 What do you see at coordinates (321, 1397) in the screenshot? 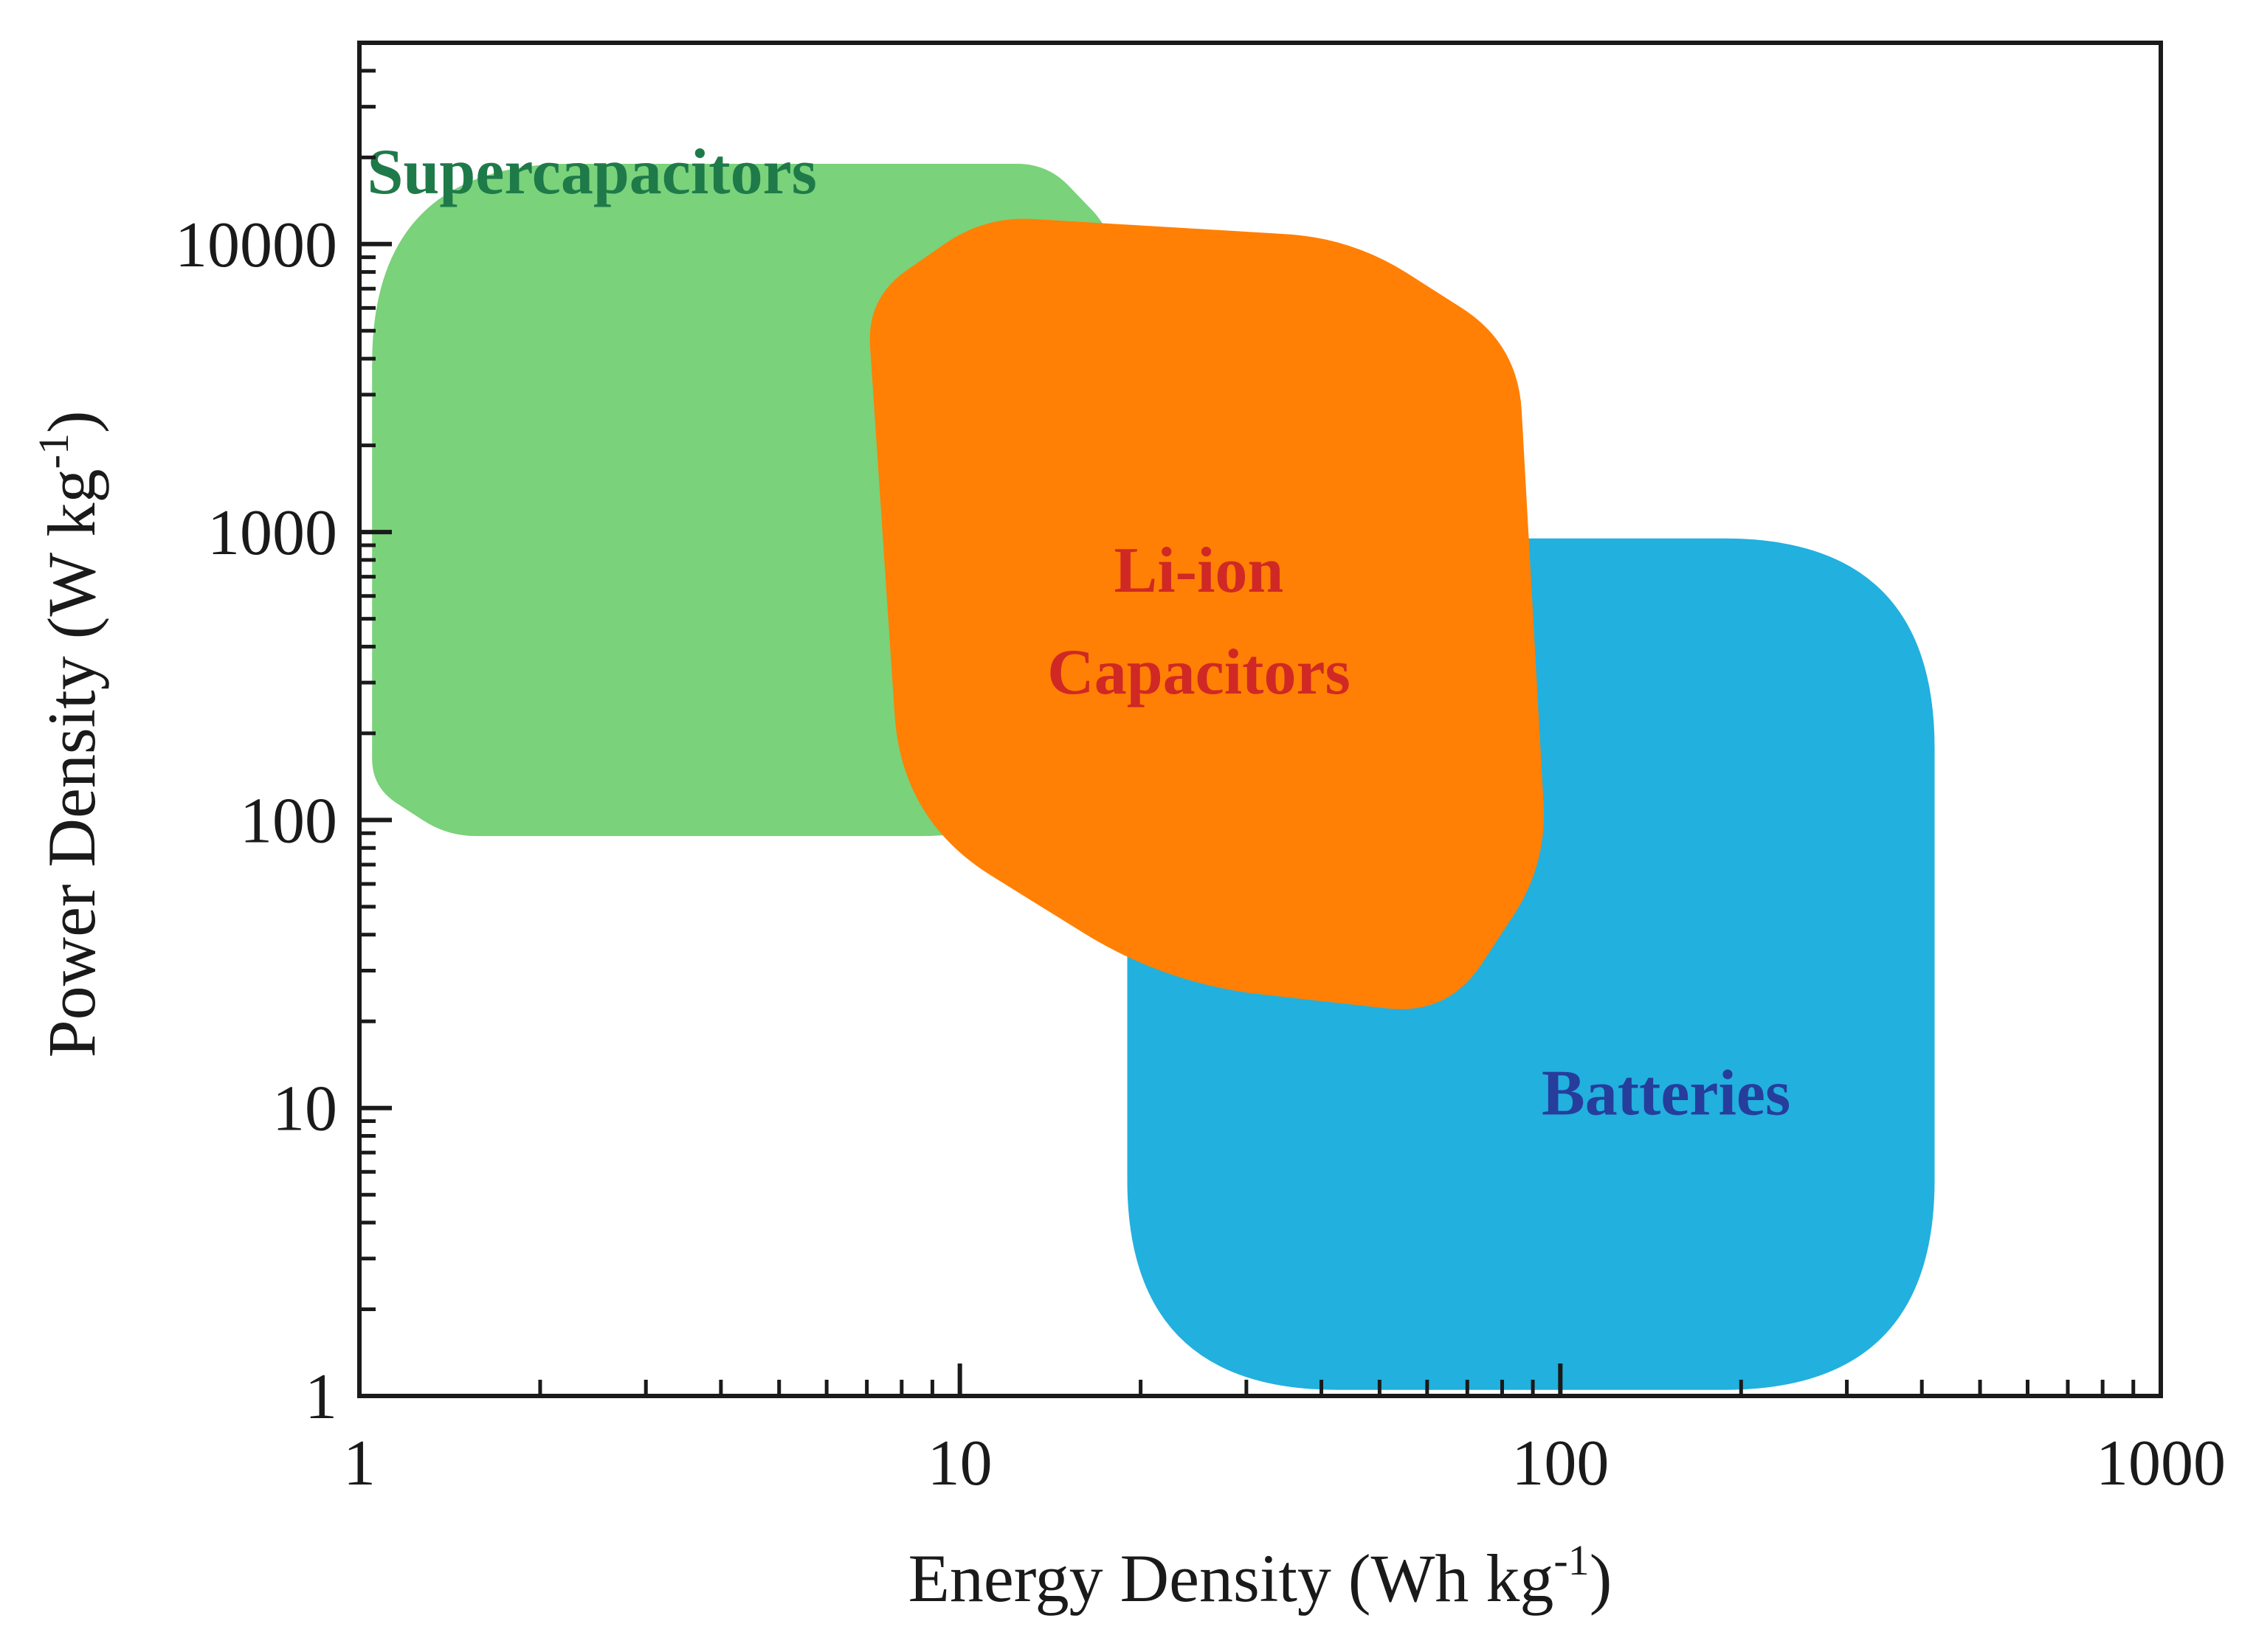
I see `y-tick-label: 1` at bounding box center [321, 1397].